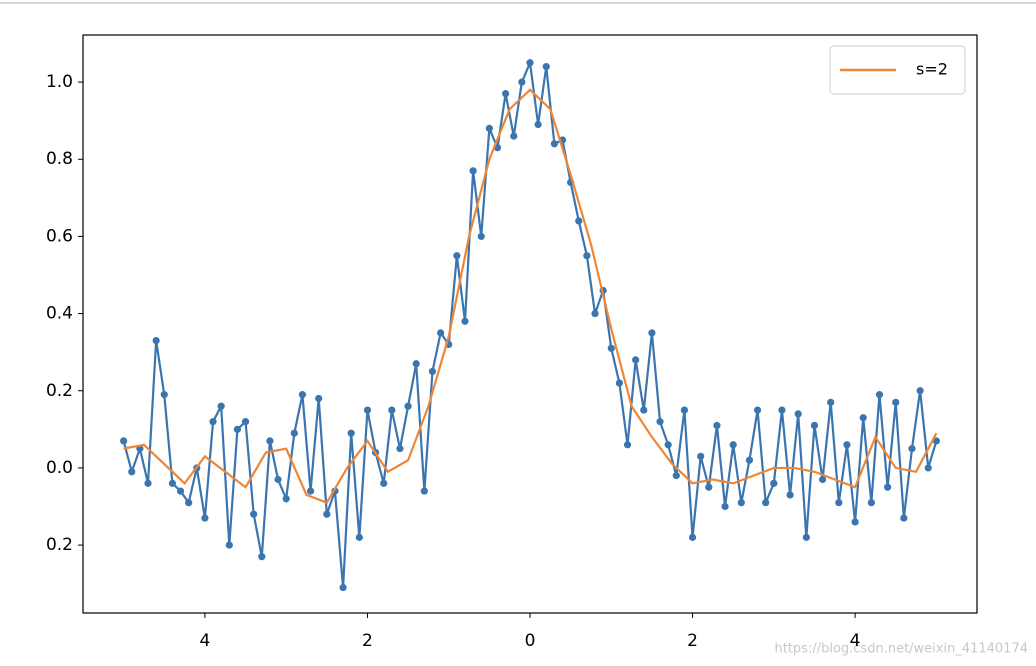 This screenshot has height=666, width=1036. What do you see at coordinates (932, 69) in the screenshot?
I see `legend-label: s=2` at bounding box center [932, 69].